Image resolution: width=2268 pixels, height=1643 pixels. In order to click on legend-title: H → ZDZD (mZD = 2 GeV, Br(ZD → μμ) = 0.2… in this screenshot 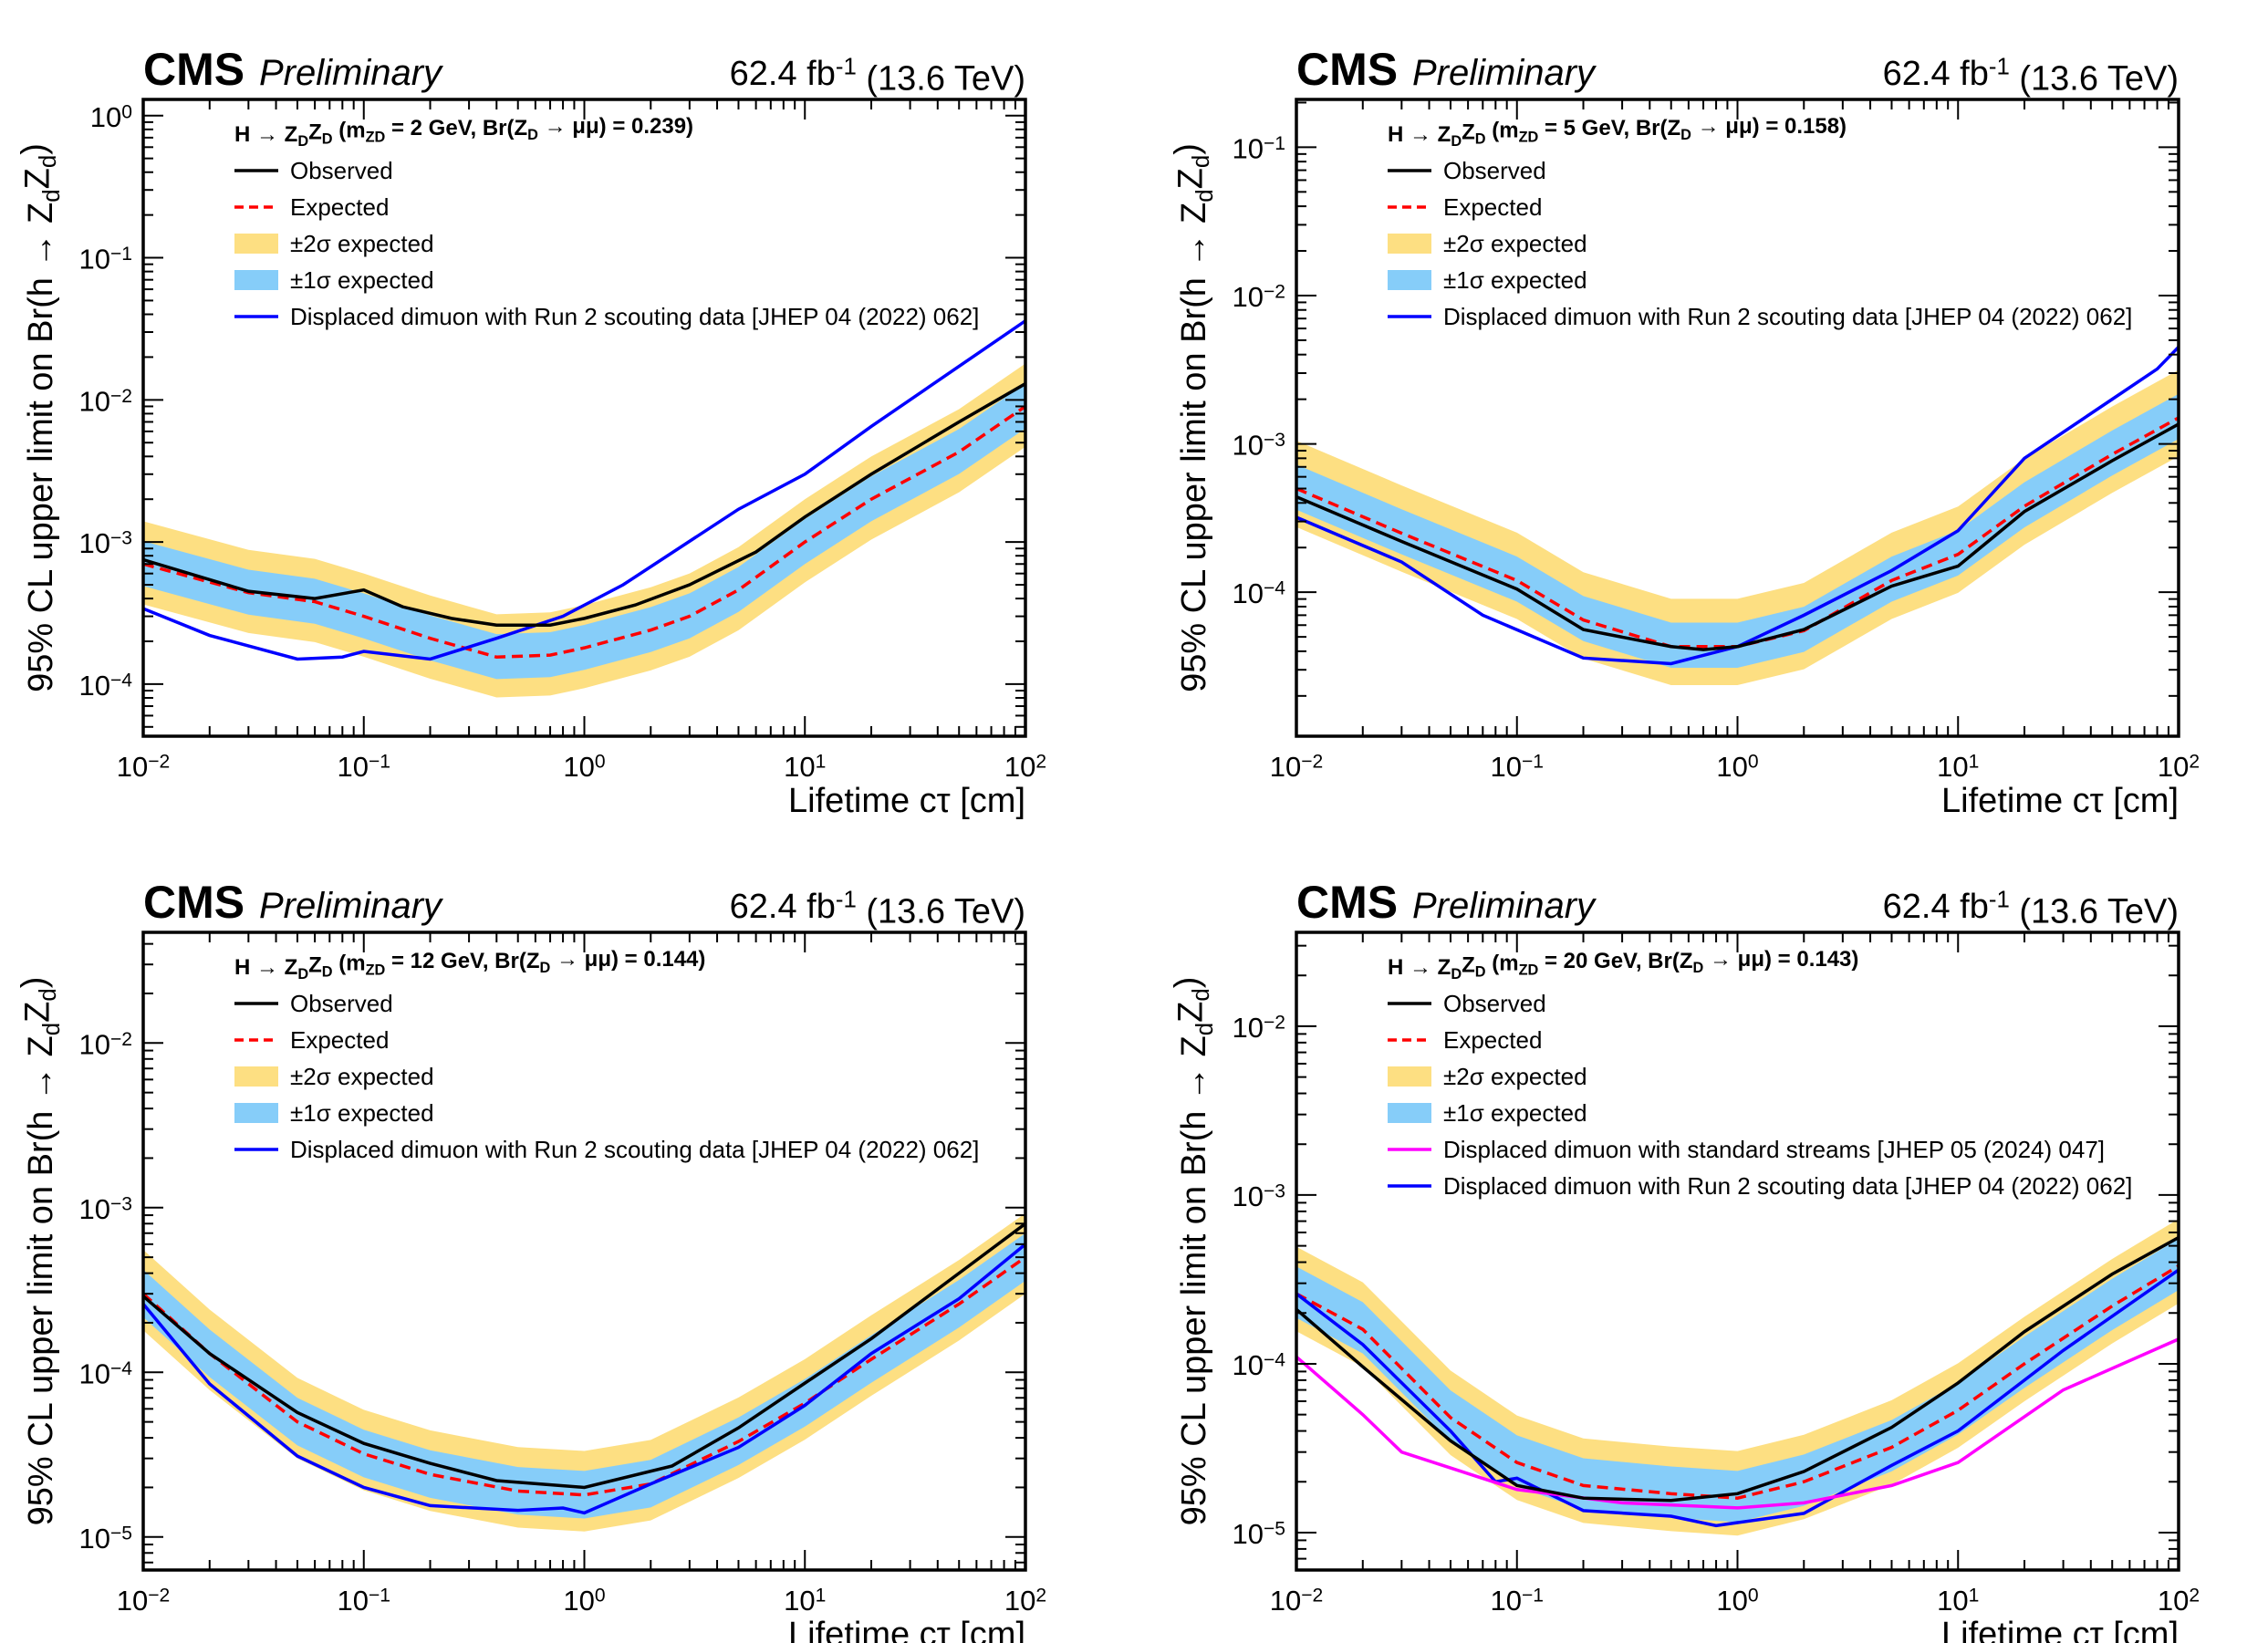, I will do `click(463, 132)`.